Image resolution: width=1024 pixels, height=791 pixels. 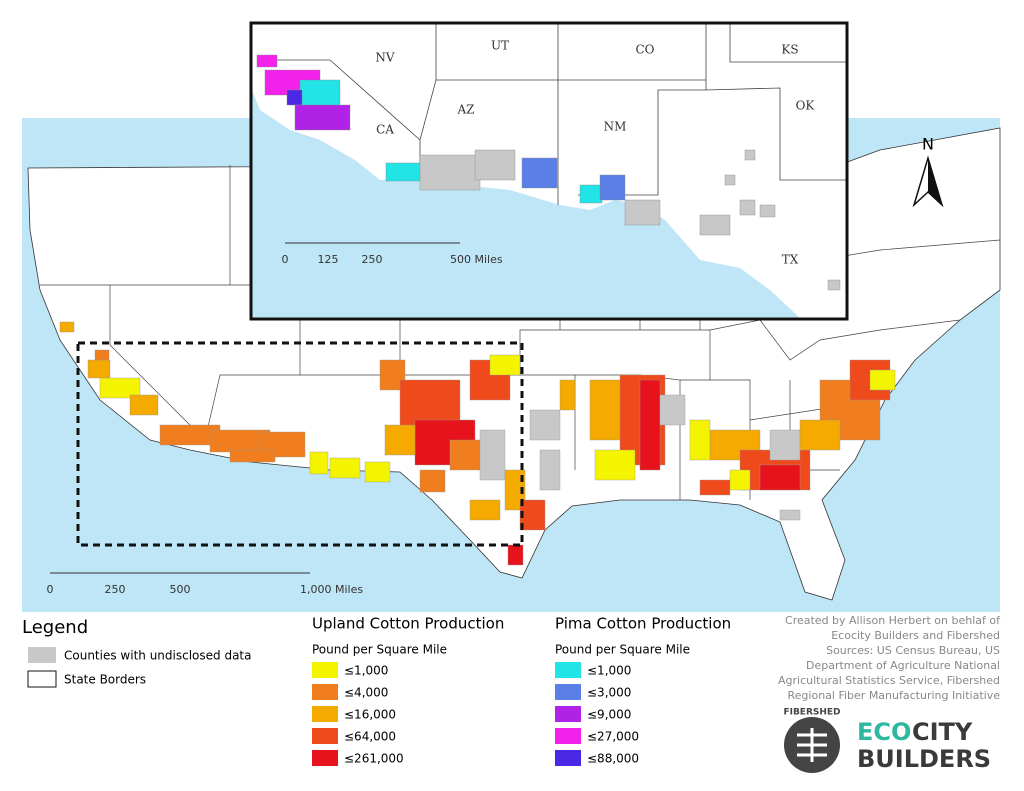 What do you see at coordinates (385, 58) in the screenshot?
I see `state-label: NV` at bounding box center [385, 58].